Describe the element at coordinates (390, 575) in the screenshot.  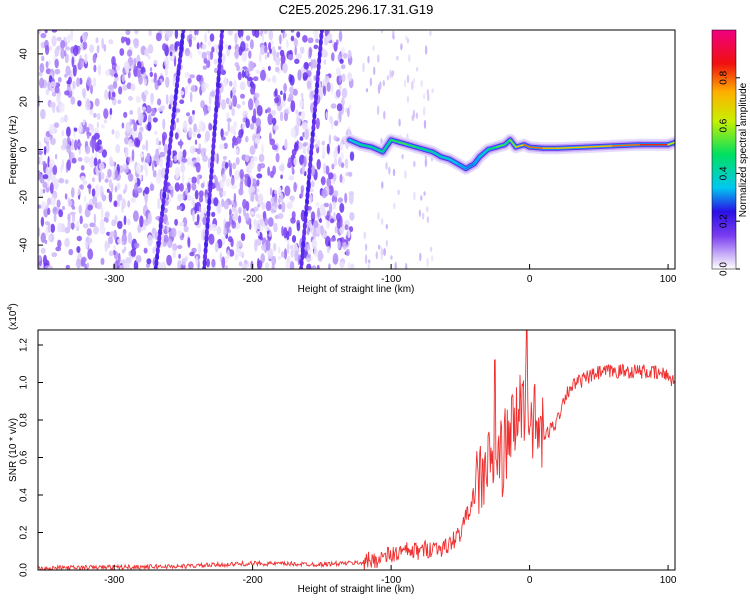
I see `snr-x-ticks: -300 -200 -100 0 100` at that location.